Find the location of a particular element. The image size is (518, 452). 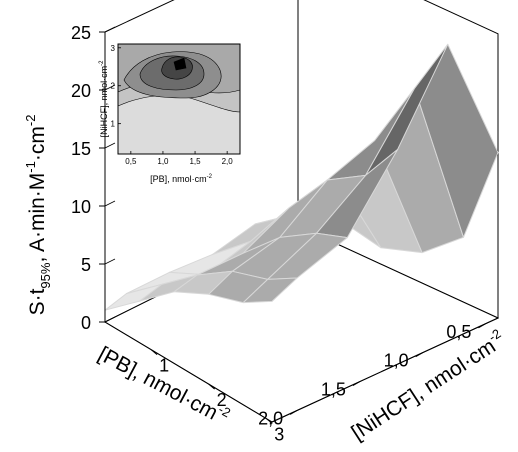

inset-y-label-text: [NiHCF], nmol·cm is located at coordinates (104, 102).